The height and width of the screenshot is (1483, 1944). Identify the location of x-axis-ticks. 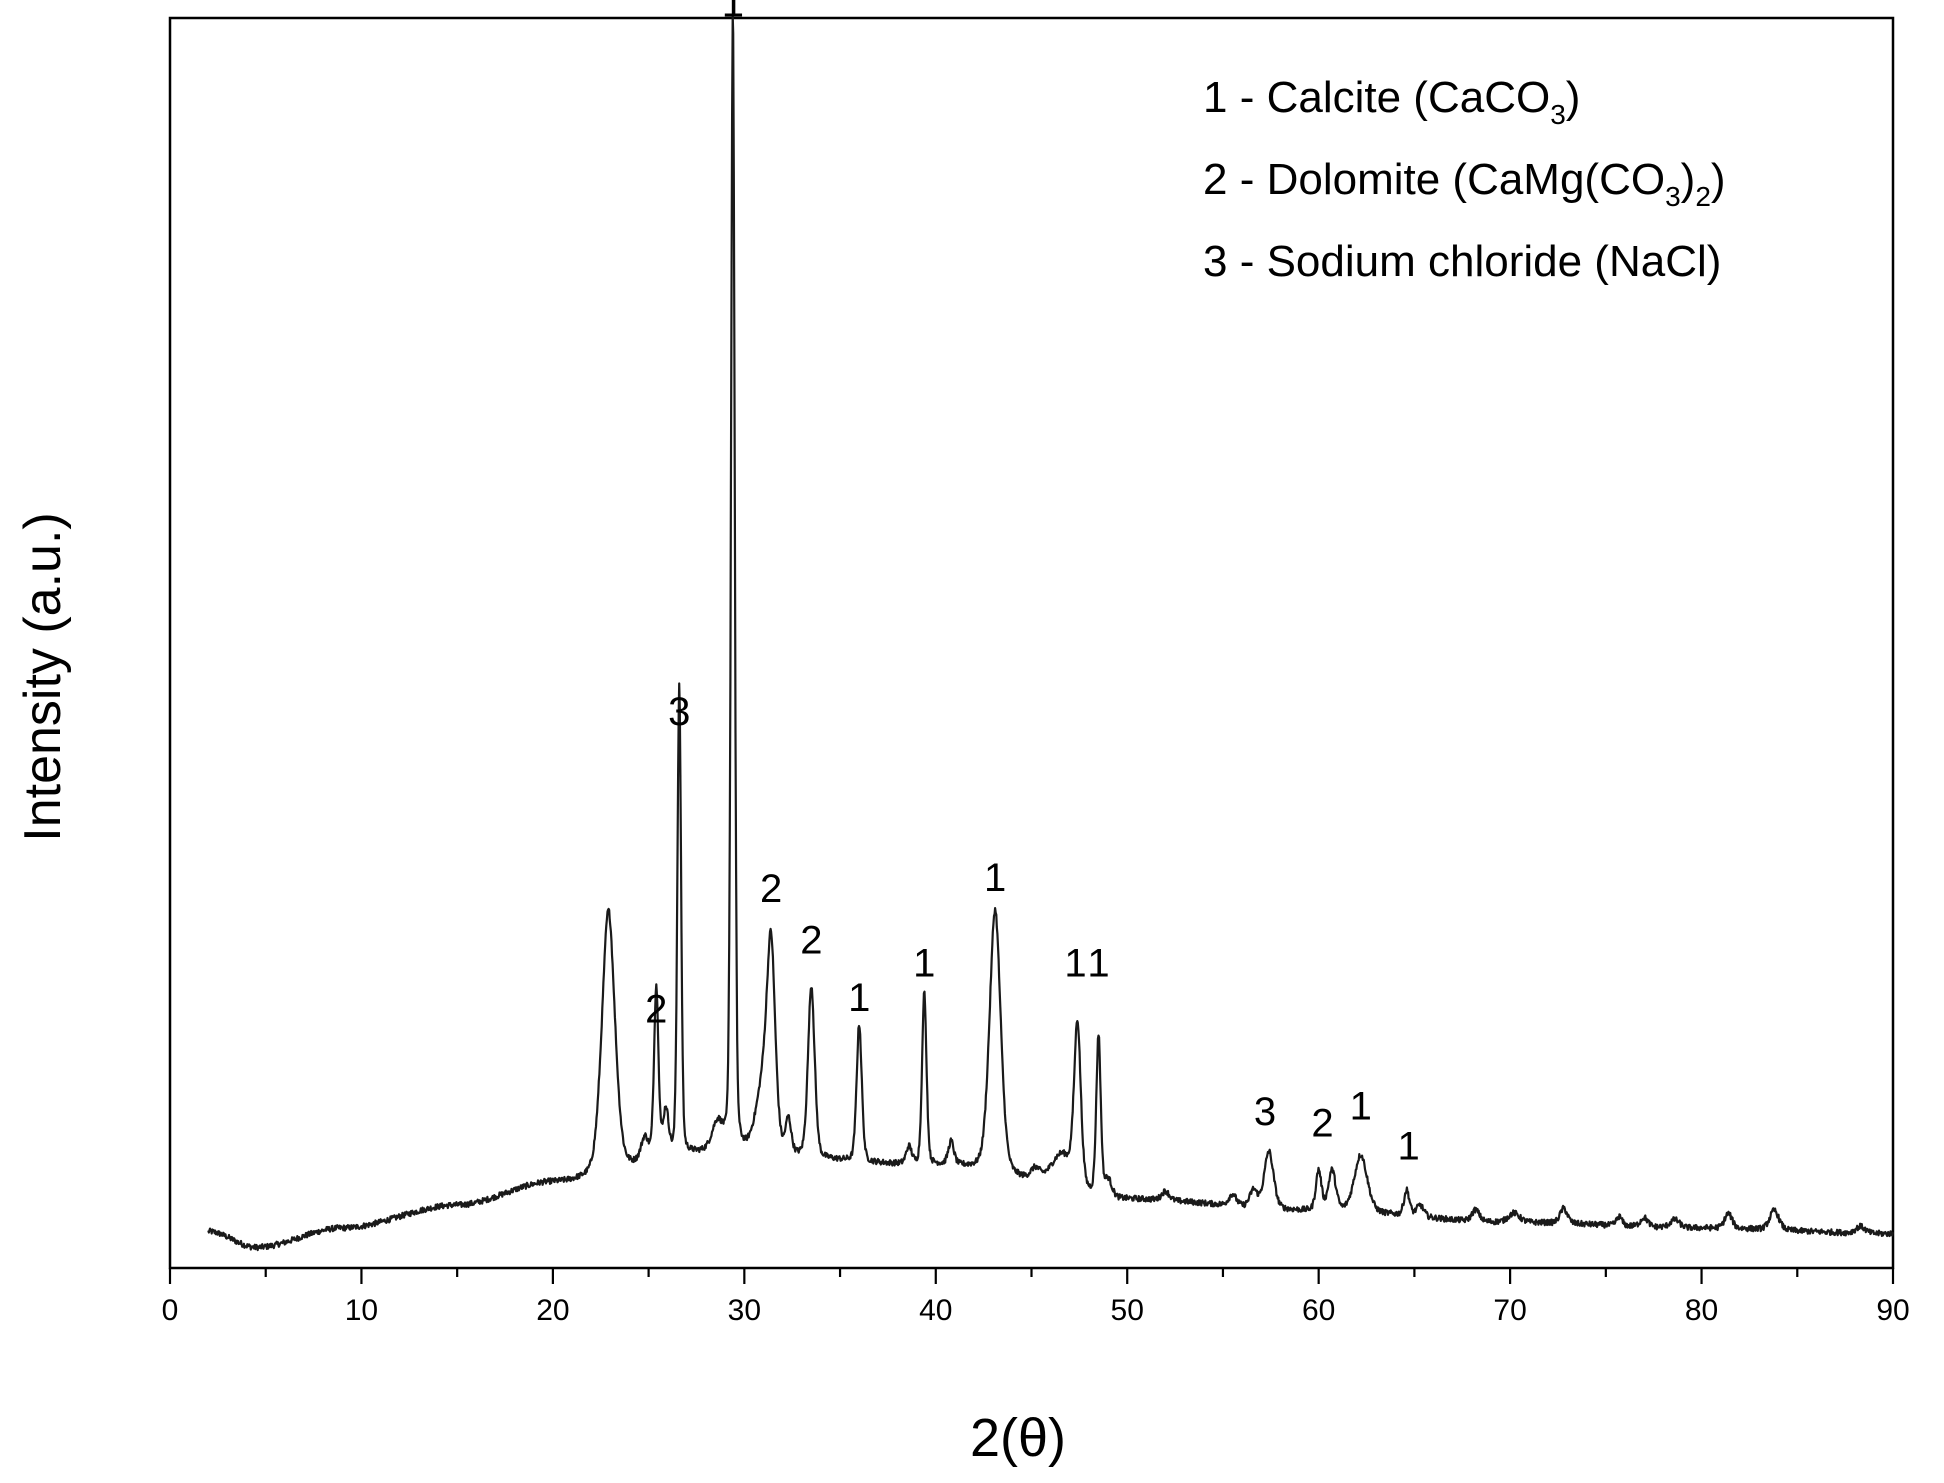
(1031, 1276).